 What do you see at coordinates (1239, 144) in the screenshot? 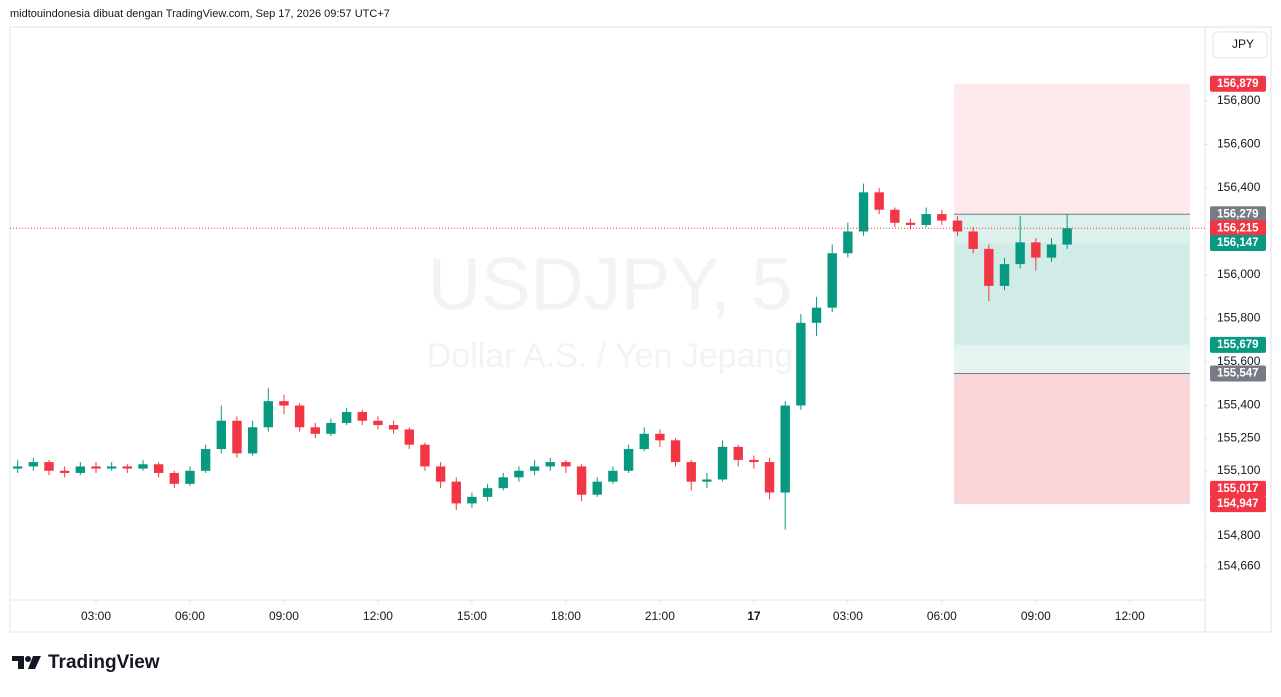
I see `y-tick-label: 156,600` at bounding box center [1239, 144].